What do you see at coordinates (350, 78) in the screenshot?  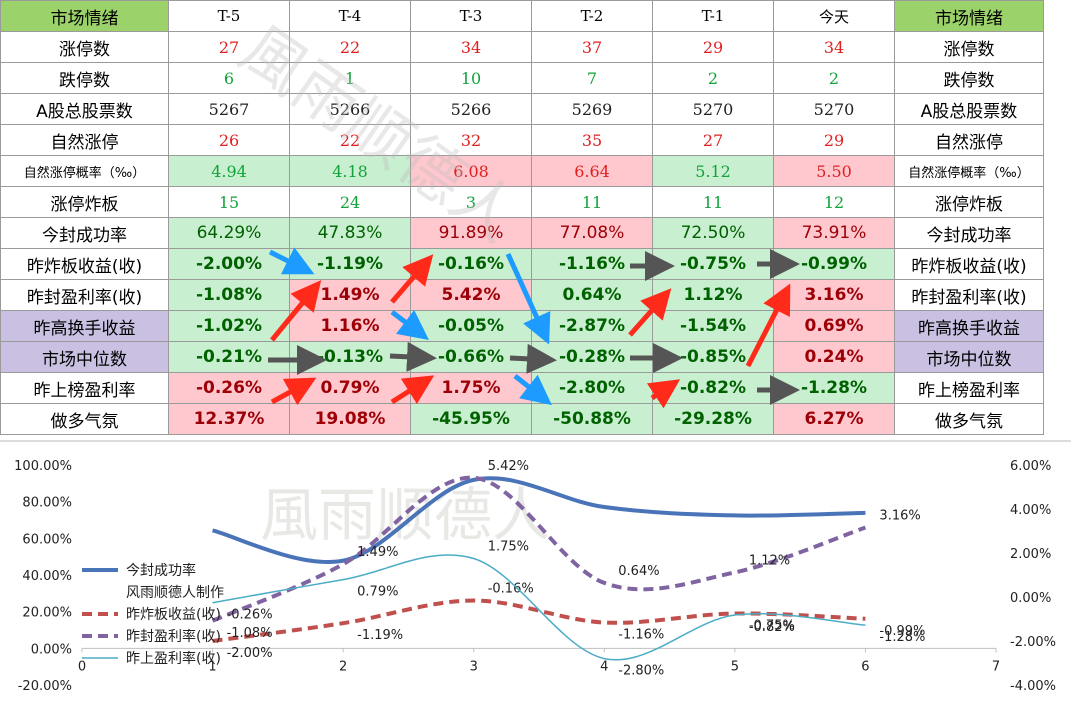 I see `table-cell: 1` at bounding box center [350, 78].